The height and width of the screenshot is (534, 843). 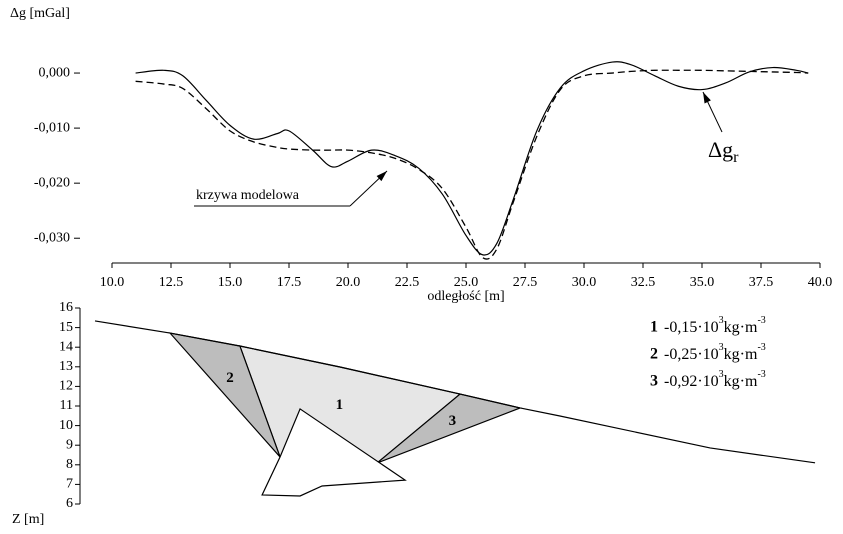 I want to click on legend-density: -0,15·103kg·m-3, so click(x=715, y=325).